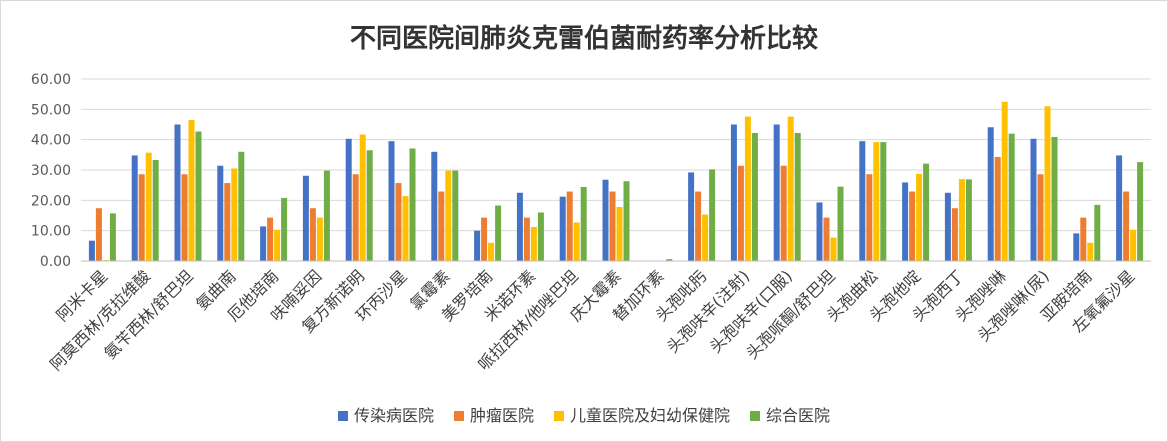 The width and height of the screenshot is (1168, 442). Describe the element at coordinates (51, 141) in the screenshot. I see `y-tick-label: 40.00` at that location.